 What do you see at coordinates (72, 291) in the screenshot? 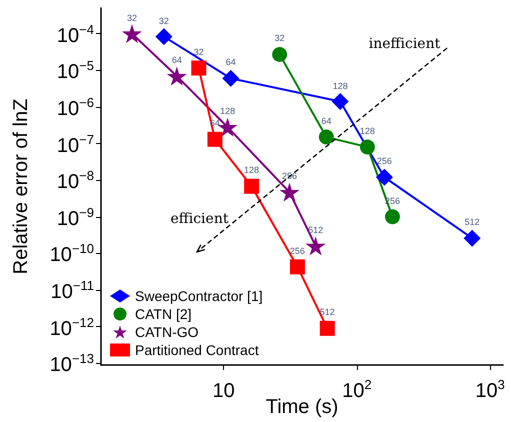
I see `y-tick-label: 10$^{−11}$` at bounding box center [72, 291].